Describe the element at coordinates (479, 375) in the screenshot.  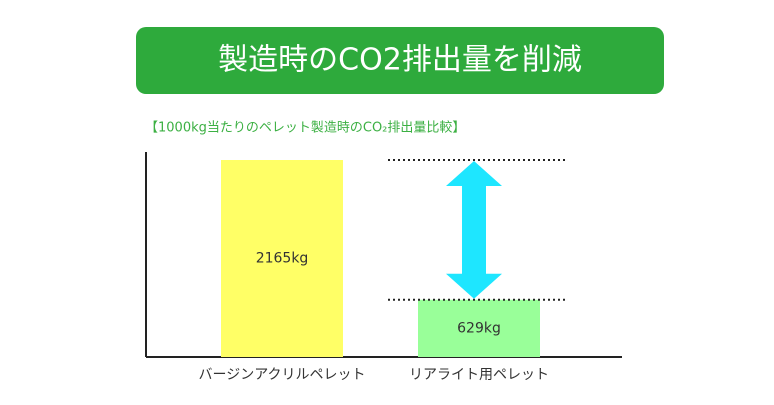
I see `x-tick-label: リアライト用ペレット` at that location.